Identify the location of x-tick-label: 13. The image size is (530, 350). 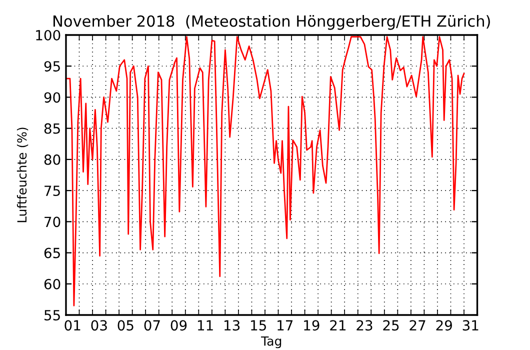
(232, 325).